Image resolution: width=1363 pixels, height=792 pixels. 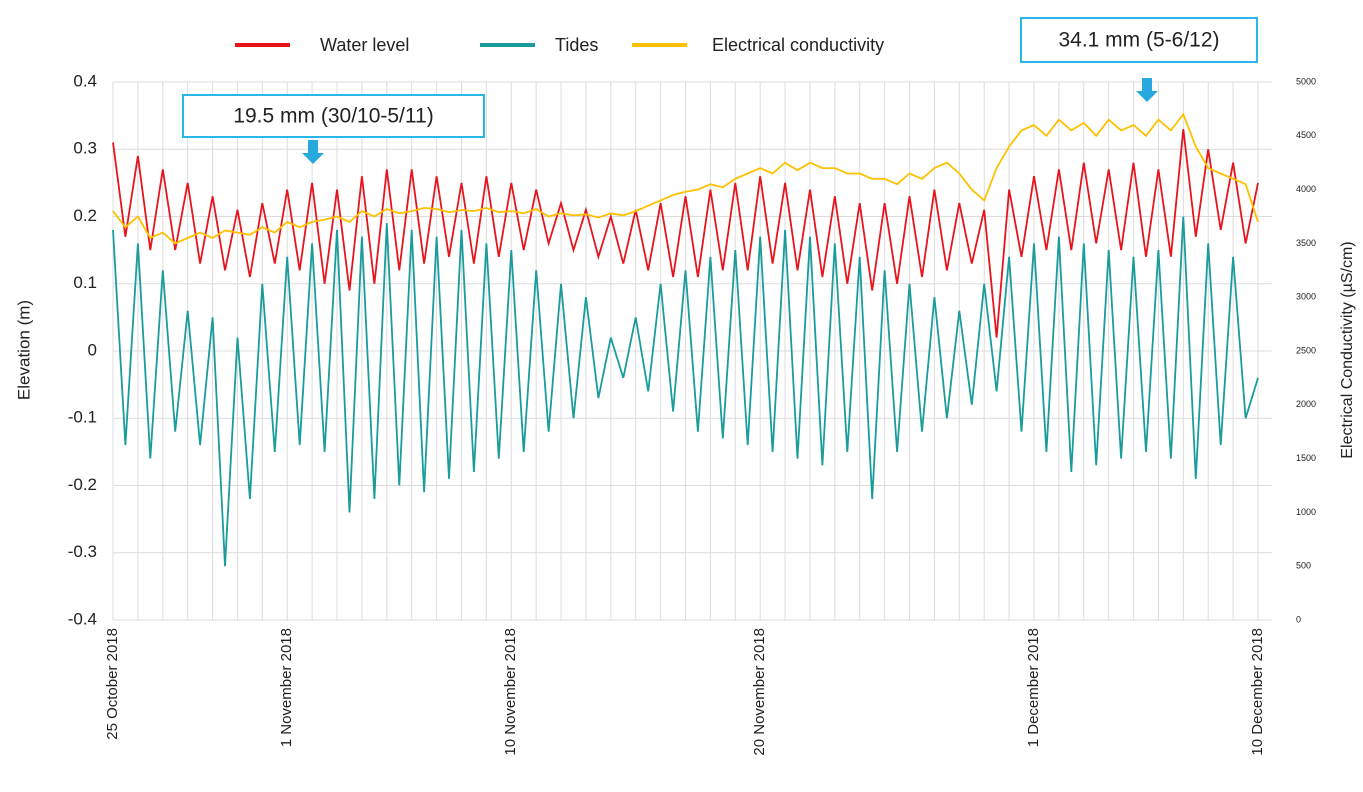 I want to click on y-tick-label: -0.3, so click(x=82, y=551).